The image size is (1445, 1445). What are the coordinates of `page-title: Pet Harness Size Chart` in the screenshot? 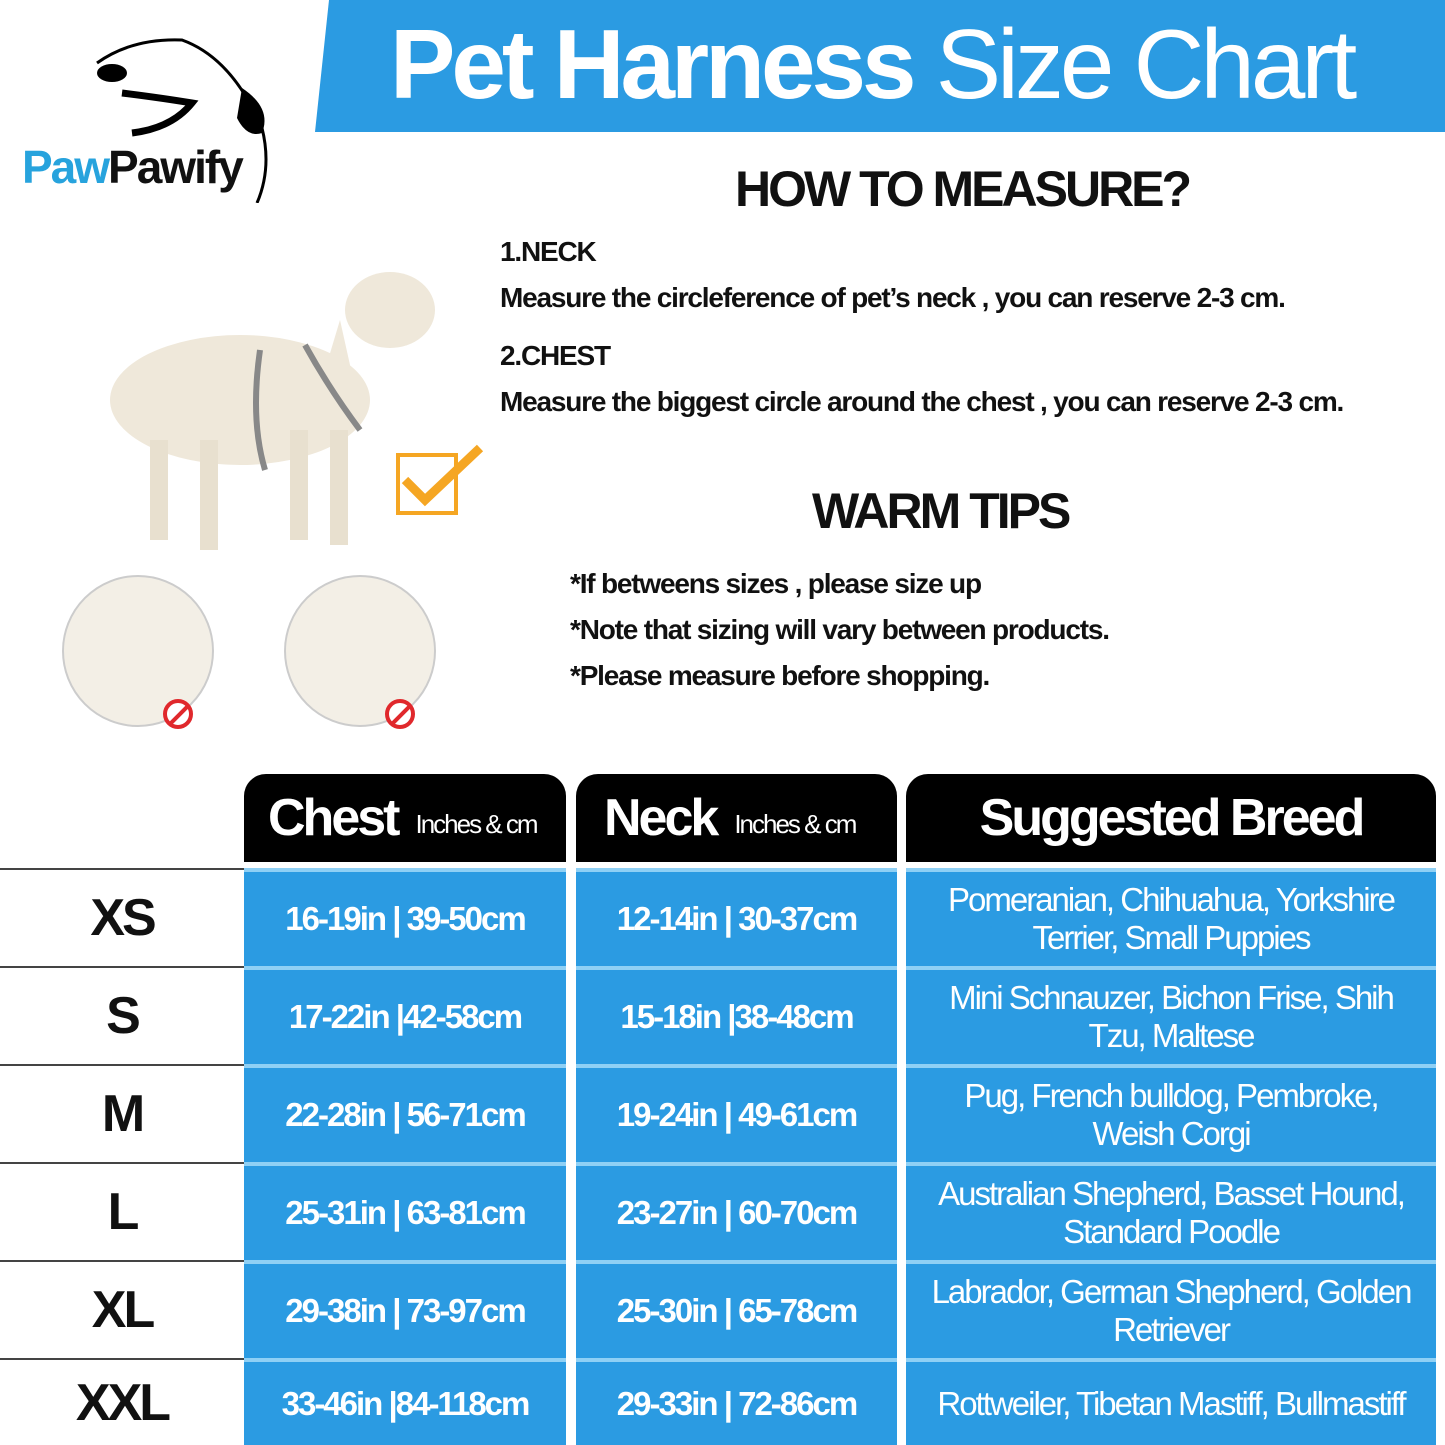 It's located at (873, 64).